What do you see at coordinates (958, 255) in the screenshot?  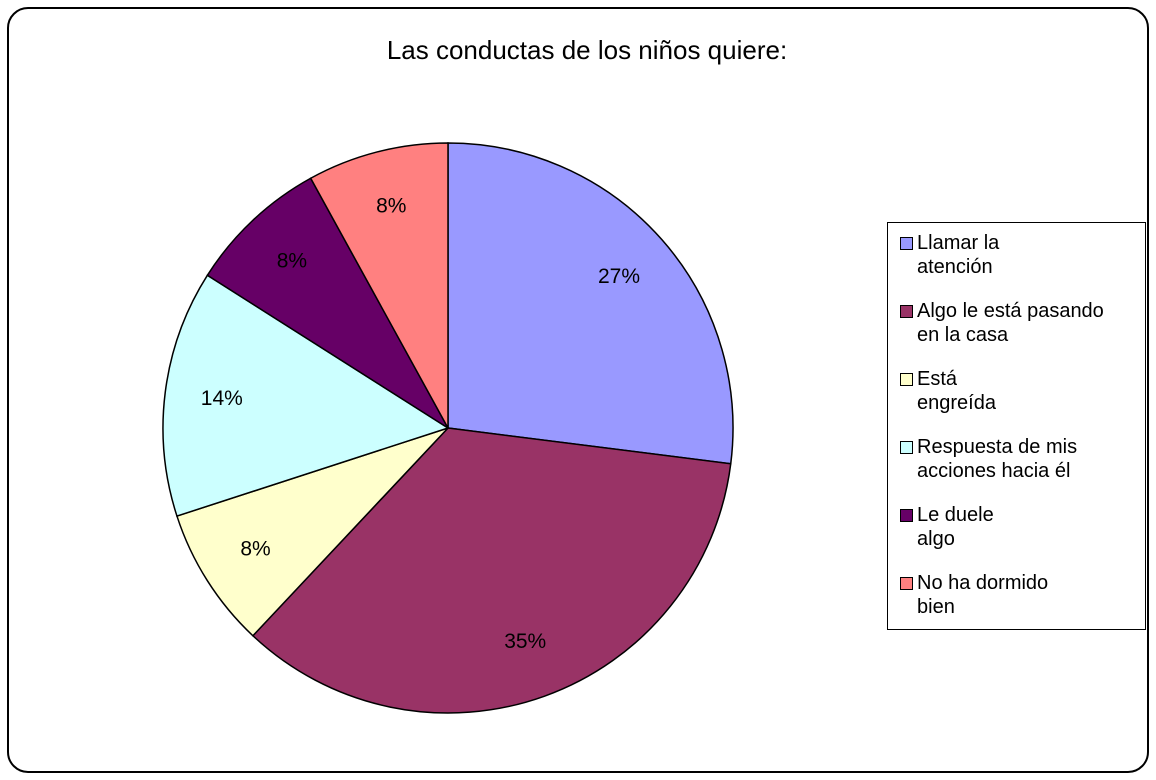 I see `legend-label: Llamar la atención` at bounding box center [958, 255].